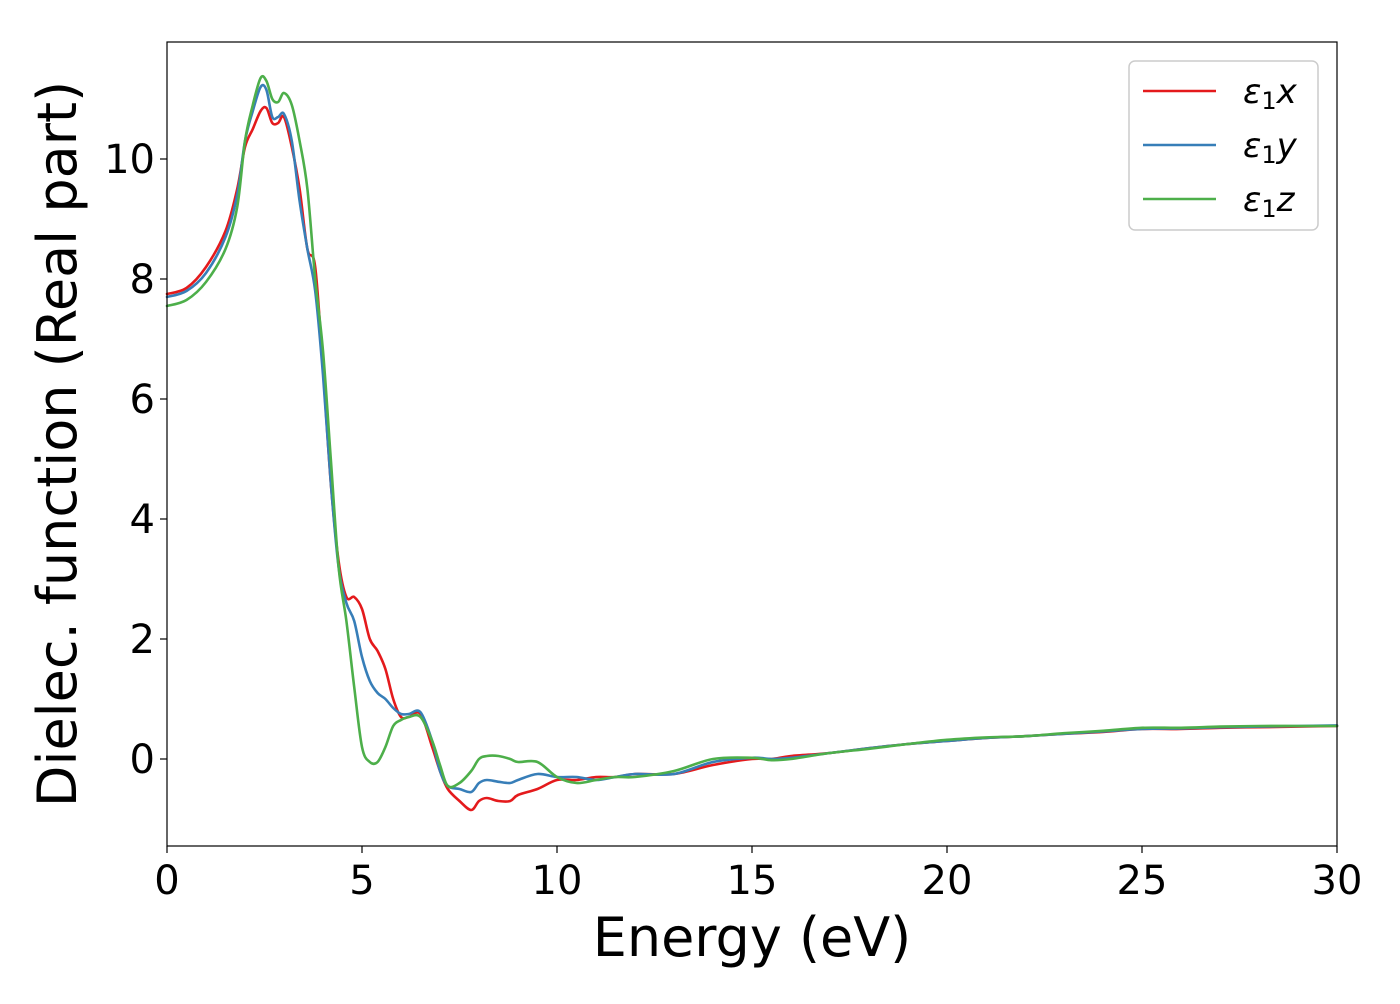 The image size is (1400, 1004). What do you see at coordinates (166, 881) in the screenshot?
I see `x-tick-label: 0` at bounding box center [166, 881].